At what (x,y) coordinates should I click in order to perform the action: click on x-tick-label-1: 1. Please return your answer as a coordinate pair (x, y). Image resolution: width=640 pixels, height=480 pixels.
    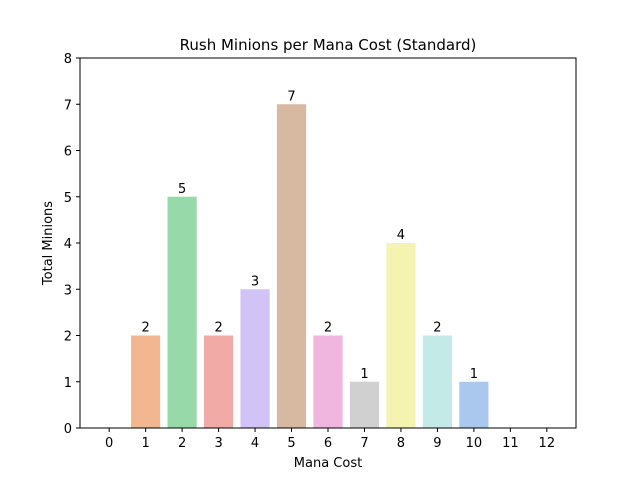
    Looking at the image, I should click on (146, 443).